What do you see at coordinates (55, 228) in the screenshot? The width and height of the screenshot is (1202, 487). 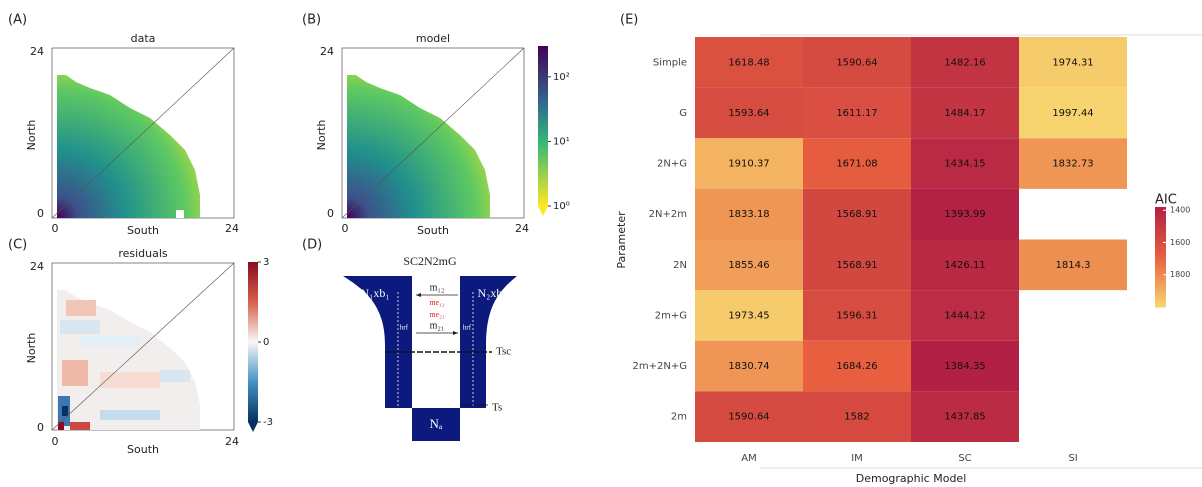 I see `x-tick-label: 0` at bounding box center [55, 228].